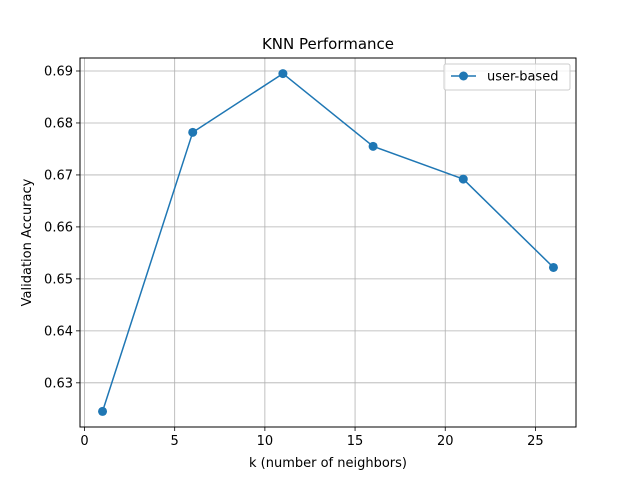 The height and width of the screenshot is (480, 640). I want to click on x-tick-label: 25, so click(535, 441).